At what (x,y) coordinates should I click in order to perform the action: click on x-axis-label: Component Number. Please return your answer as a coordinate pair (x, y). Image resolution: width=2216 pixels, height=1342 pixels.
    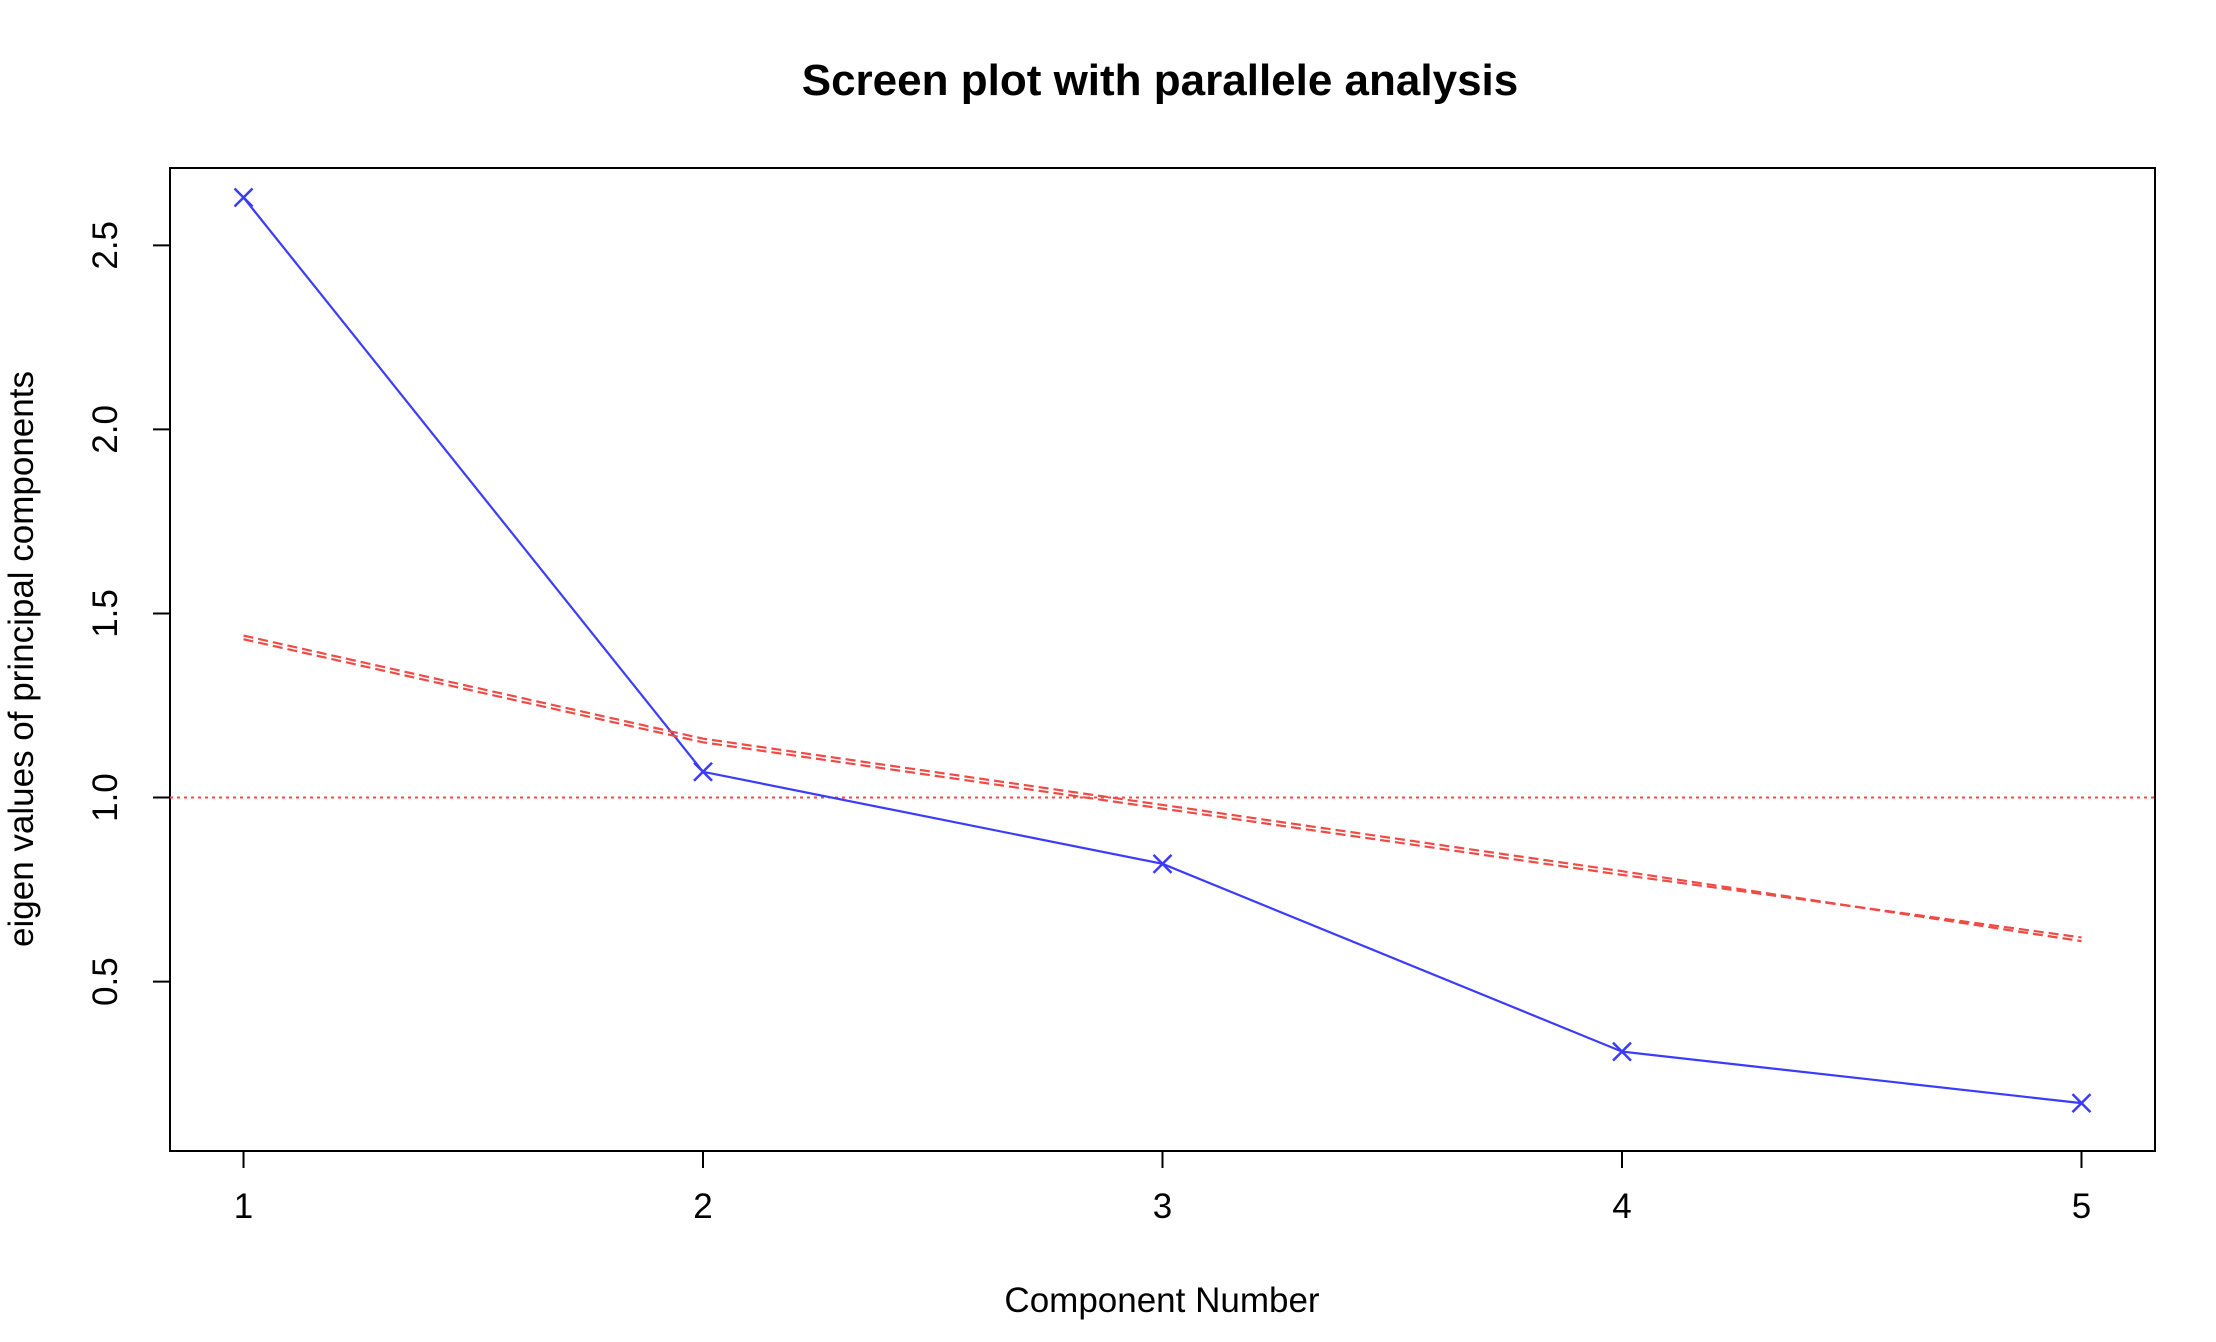
    Looking at the image, I should click on (1161, 1300).